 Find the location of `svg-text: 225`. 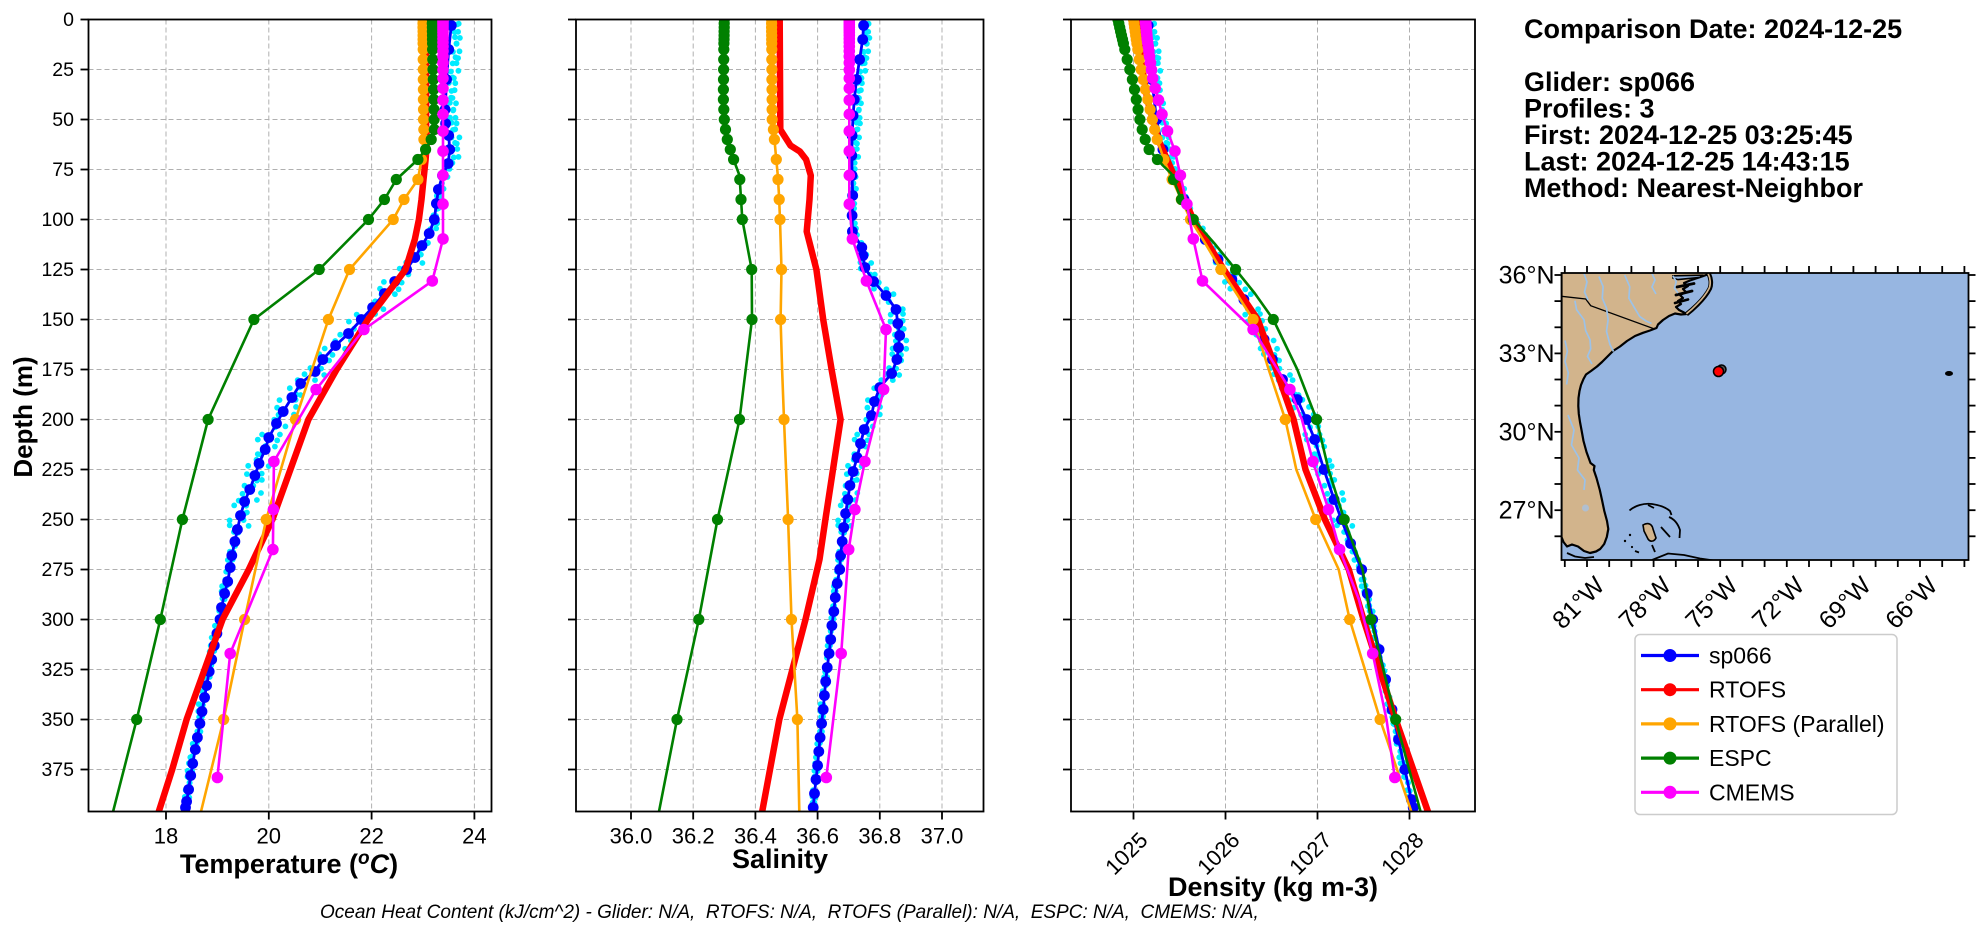

svg-text: 225 is located at coordinates (57, 470).